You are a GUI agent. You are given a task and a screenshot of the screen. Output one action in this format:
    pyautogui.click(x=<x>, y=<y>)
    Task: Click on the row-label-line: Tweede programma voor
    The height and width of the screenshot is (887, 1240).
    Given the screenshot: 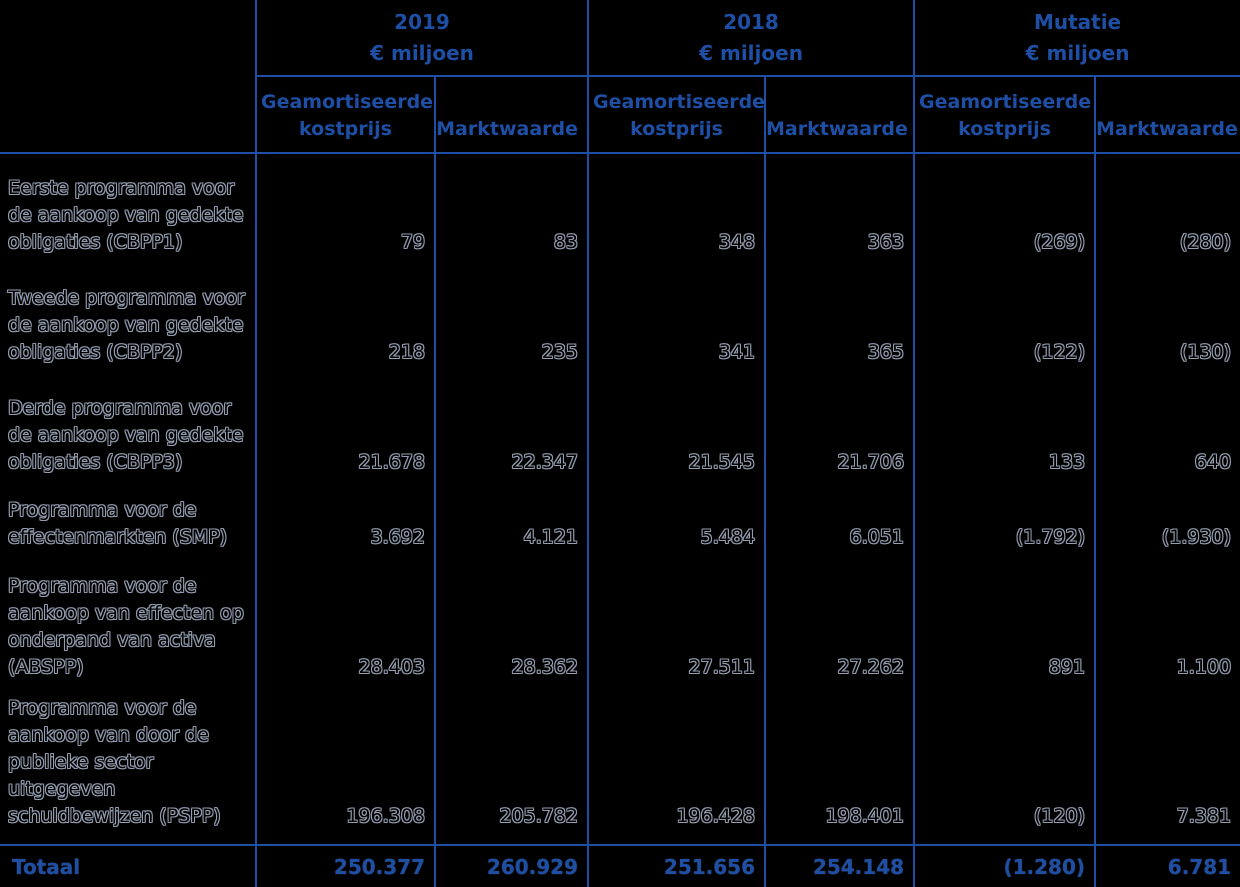 What is the action you would take?
    pyautogui.click(x=126, y=298)
    